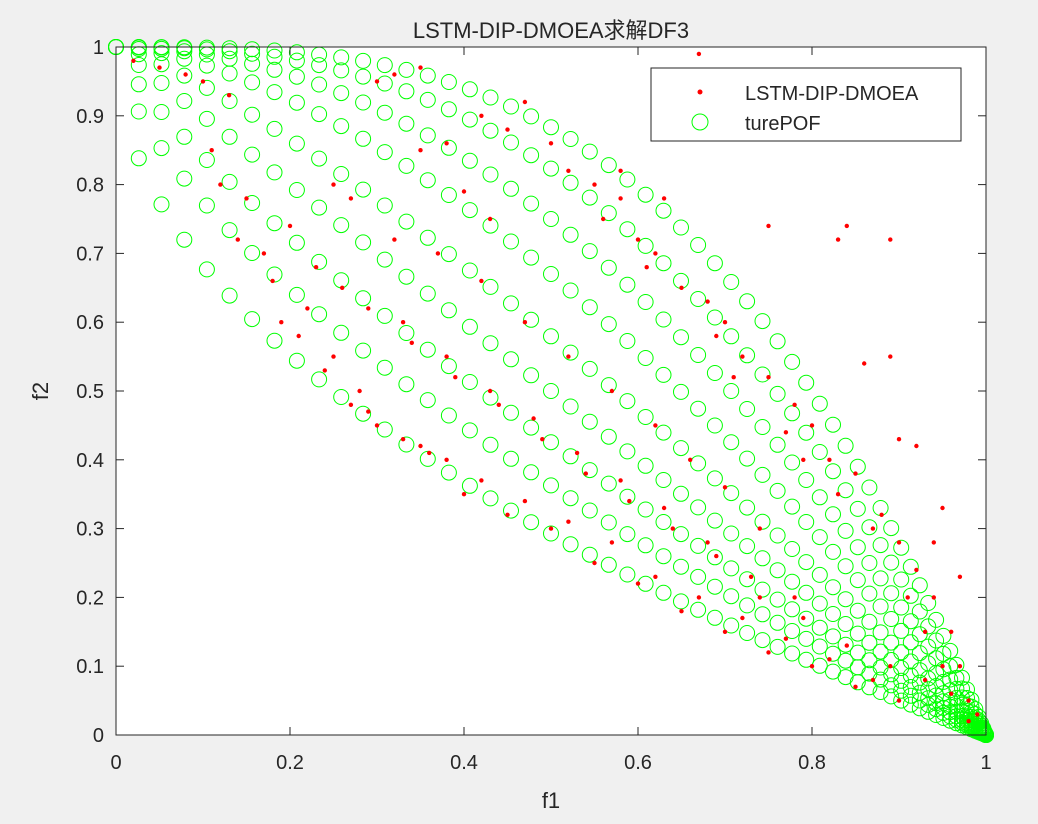 The width and height of the screenshot is (1038, 824). I want to click on legend-label-lstm-dip-dmoea: LSTM-DIP-DMOEA, so click(832, 94).